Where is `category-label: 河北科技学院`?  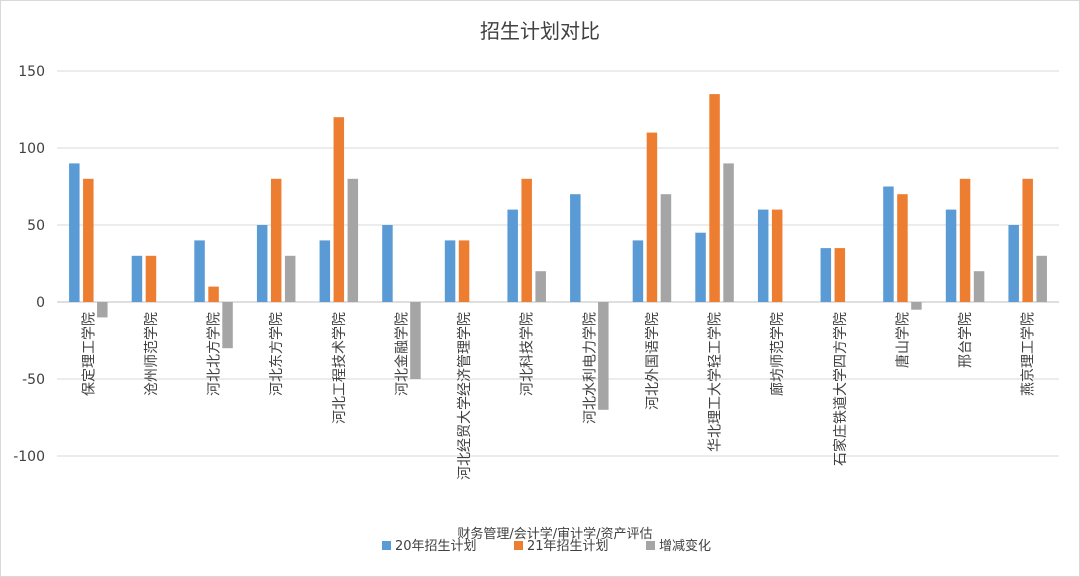
category-label: 河北科技学院 is located at coordinates (528, 354).